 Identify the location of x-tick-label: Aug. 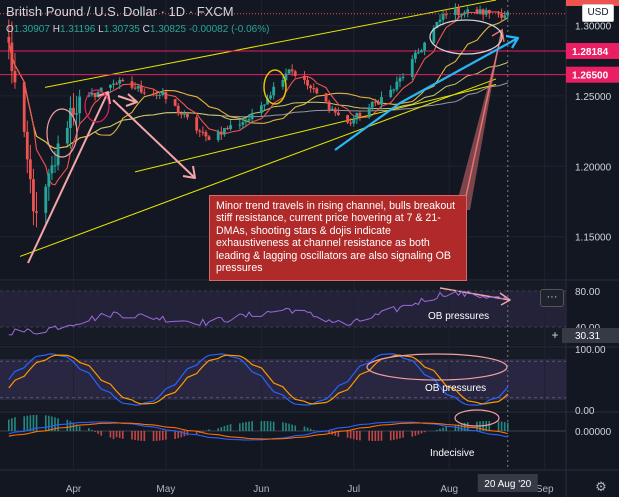
(449, 489).